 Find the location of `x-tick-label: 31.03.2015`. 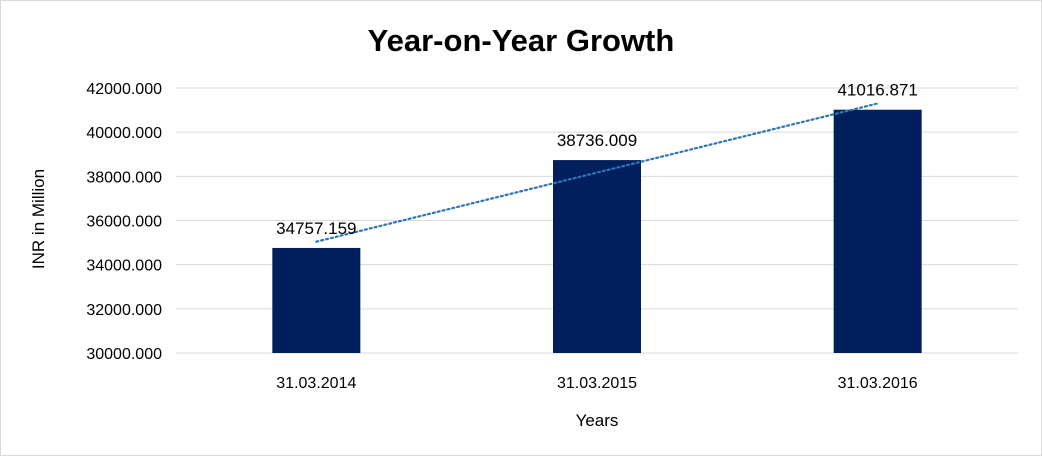

x-tick-label: 31.03.2015 is located at coordinates (597, 383).